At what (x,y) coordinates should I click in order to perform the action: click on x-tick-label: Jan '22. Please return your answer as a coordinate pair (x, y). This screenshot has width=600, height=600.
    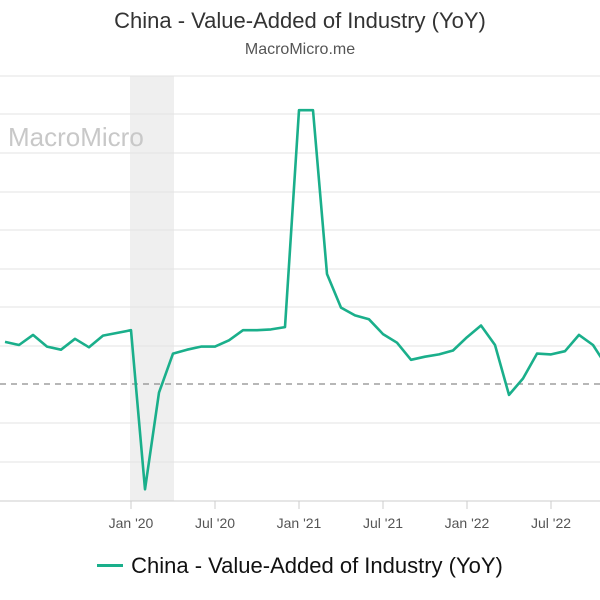
    Looking at the image, I should click on (467, 523).